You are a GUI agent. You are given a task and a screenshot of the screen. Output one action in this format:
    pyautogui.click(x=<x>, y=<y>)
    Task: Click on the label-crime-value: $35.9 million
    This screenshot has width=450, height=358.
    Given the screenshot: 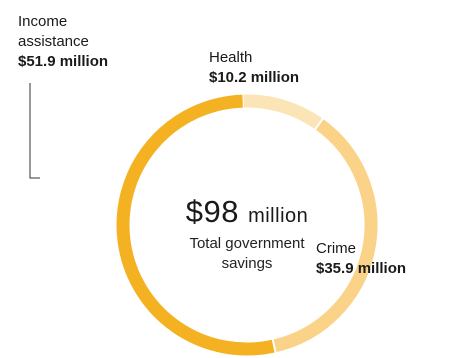 What is the action you would take?
    pyautogui.click(x=361, y=268)
    